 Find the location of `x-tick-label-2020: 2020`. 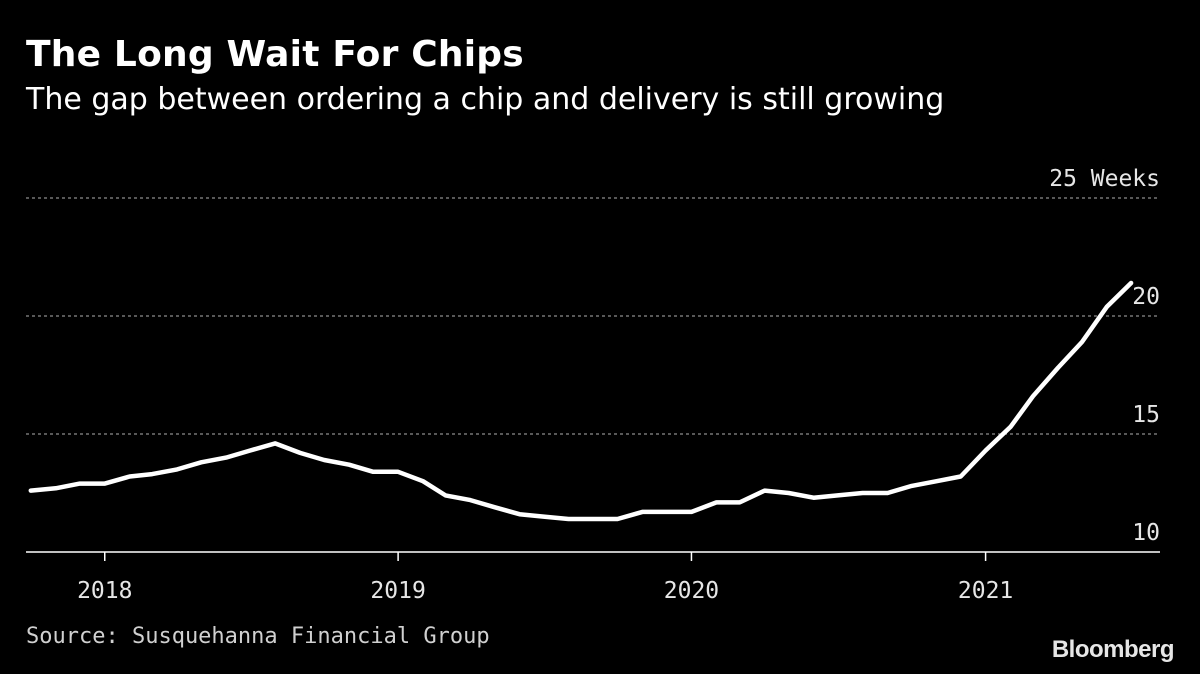

x-tick-label-2020: 2020 is located at coordinates (691, 591).